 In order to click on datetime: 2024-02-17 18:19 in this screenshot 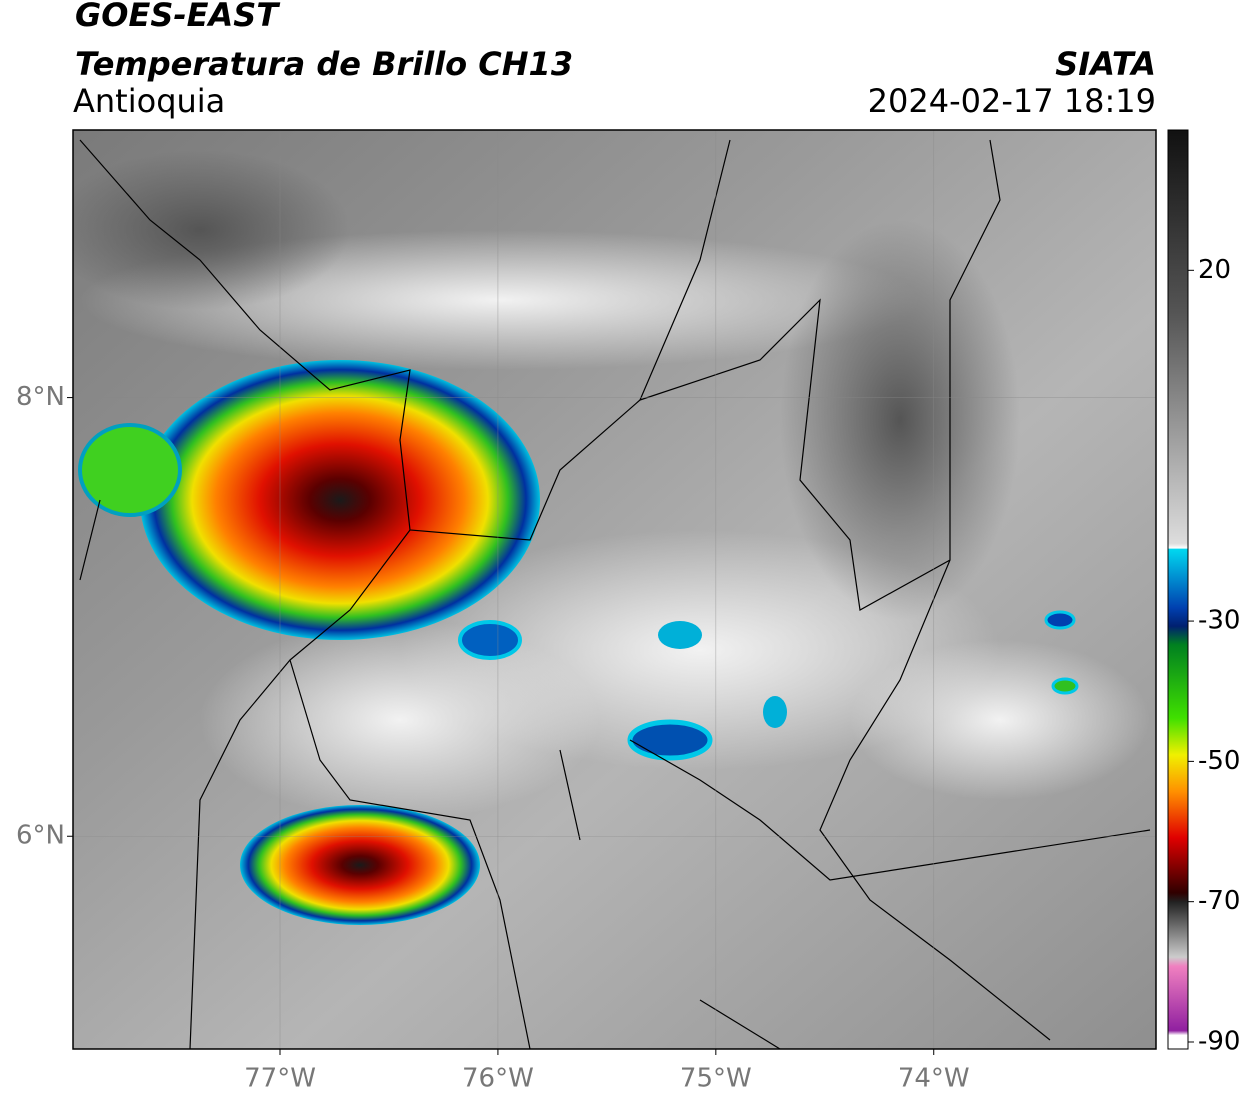, I will do `click(1012, 101)`.